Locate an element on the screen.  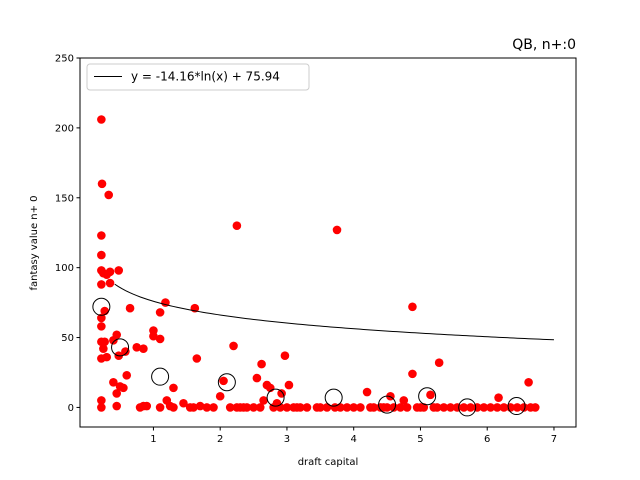
x-tick-label: 7 is located at coordinates (554, 439).